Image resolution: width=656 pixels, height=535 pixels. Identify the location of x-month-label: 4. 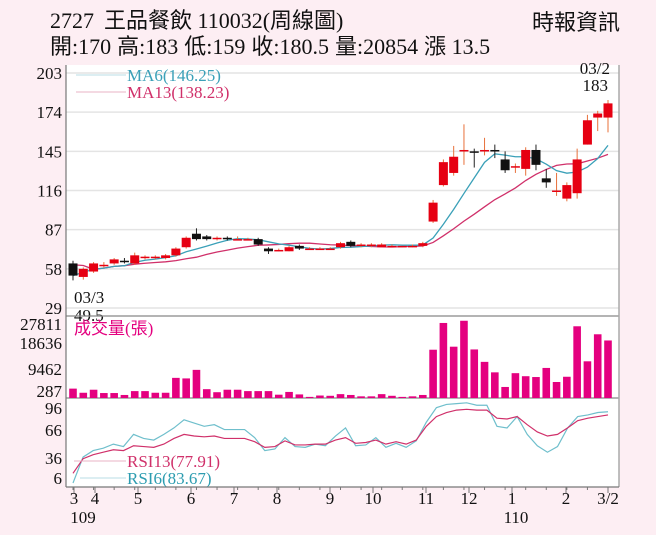
(95, 498).